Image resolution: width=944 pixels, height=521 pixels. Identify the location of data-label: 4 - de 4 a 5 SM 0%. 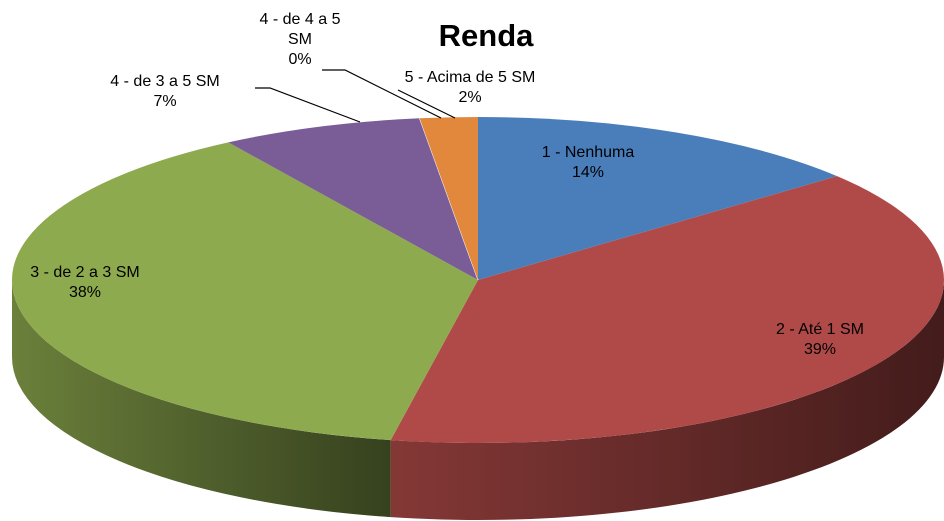
(300, 40).